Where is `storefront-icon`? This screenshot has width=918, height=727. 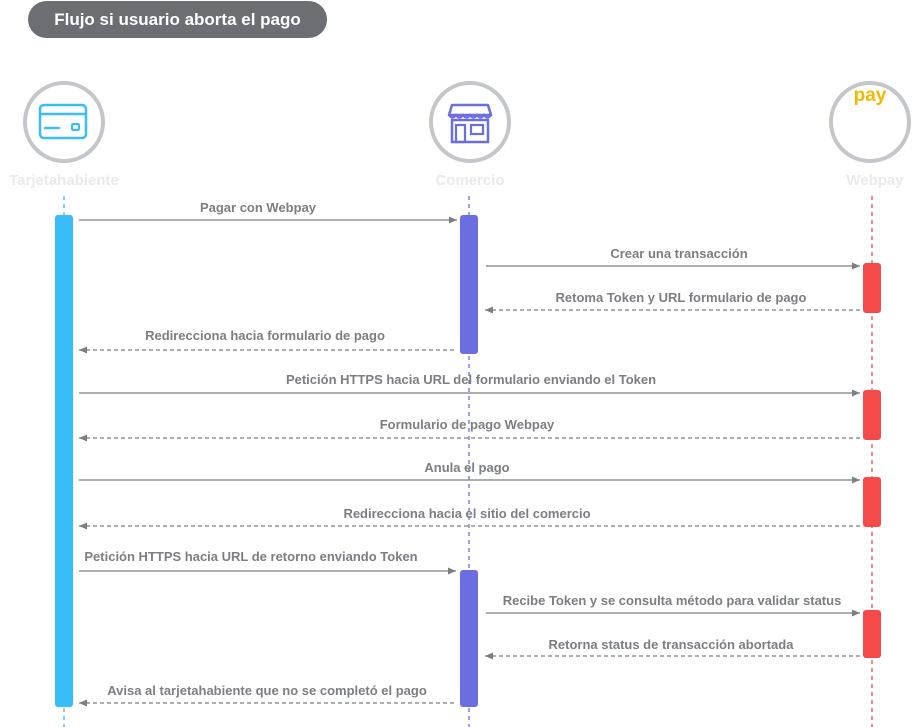 storefront-icon is located at coordinates (470, 123).